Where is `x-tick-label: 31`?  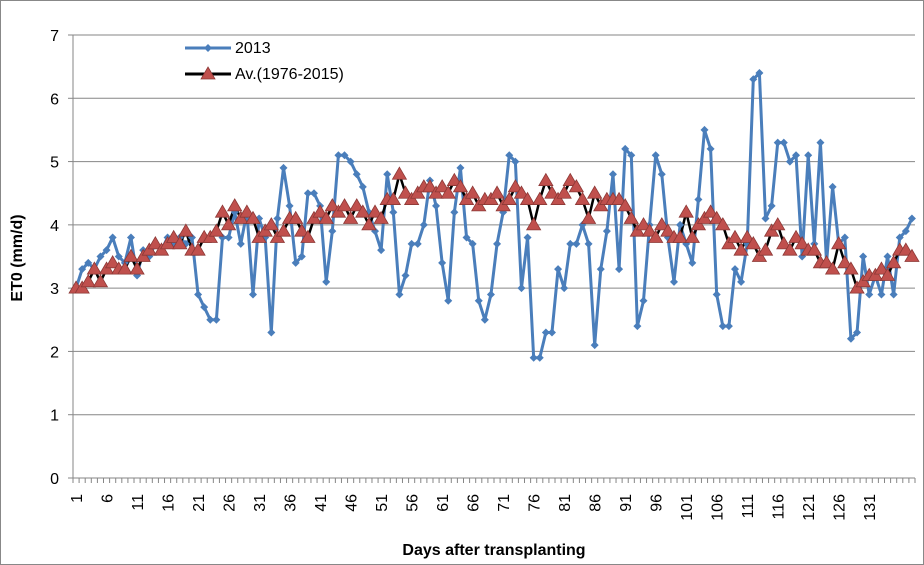
x-tick-label: 31 is located at coordinates (260, 503).